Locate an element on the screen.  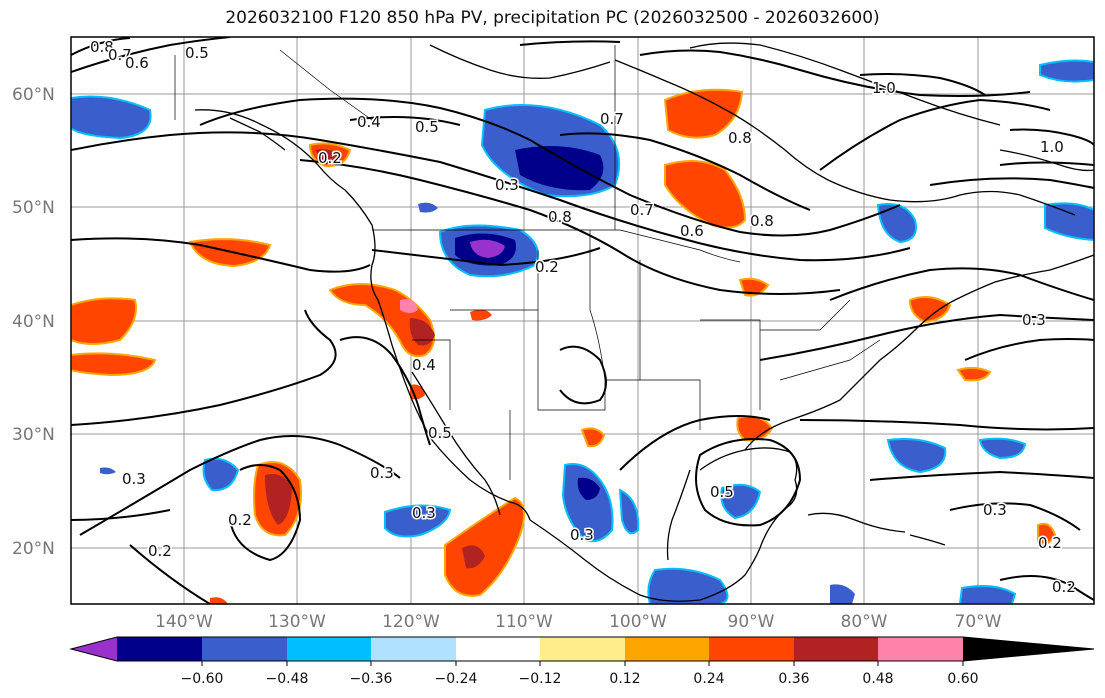
lat-label: 40°N is located at coordinates (33, 322).